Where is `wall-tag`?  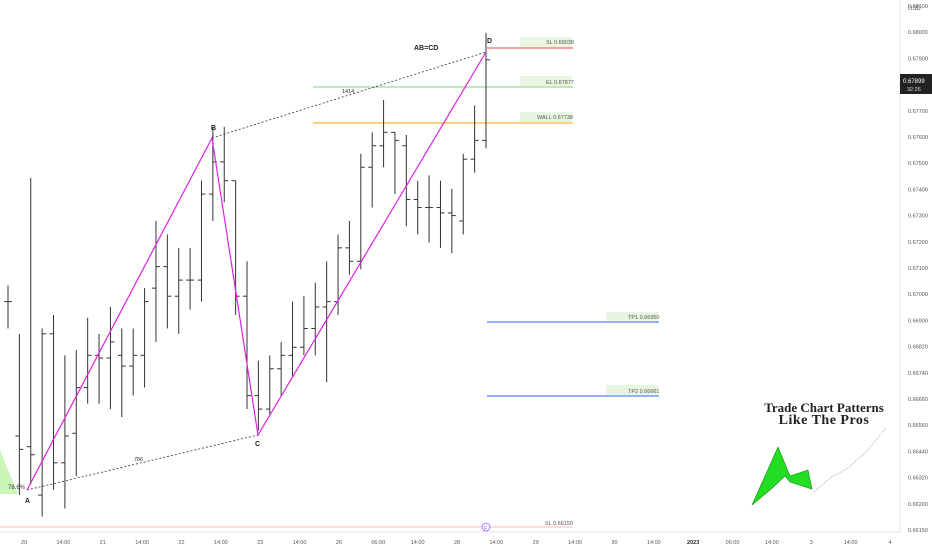
wall-tag is located at coordinates (546, 117).